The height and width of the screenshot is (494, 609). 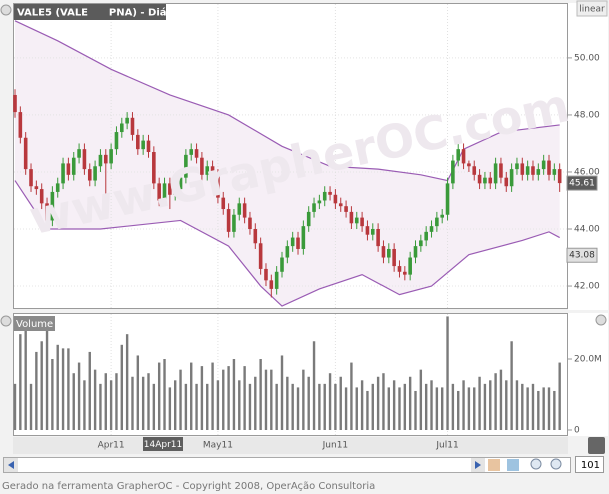 What do you see at coordinates (335, 446) in the screenshot?
I see `x-tick-label: Jun11` at bounding box center [335, 446].